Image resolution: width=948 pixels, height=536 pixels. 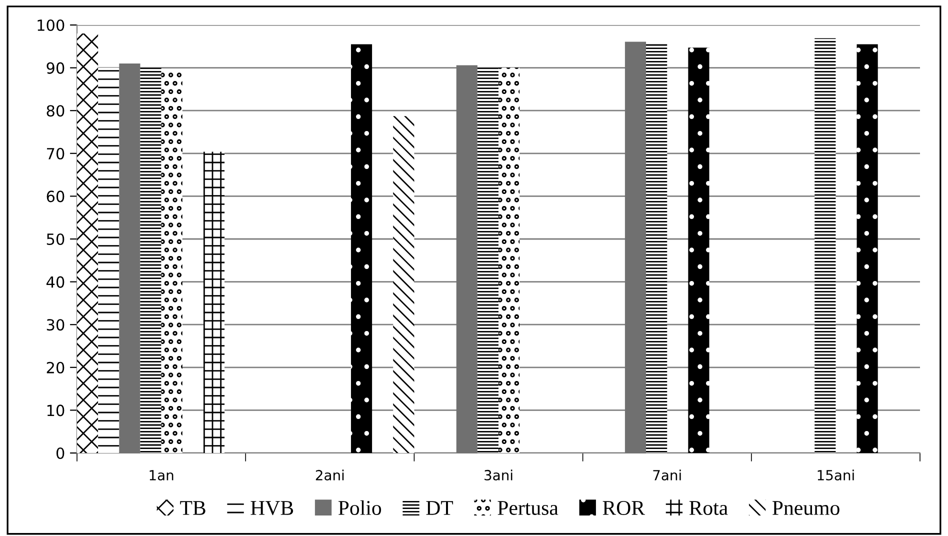 I want to click on legend-label: Pertusa, so click(x=528, y=508).